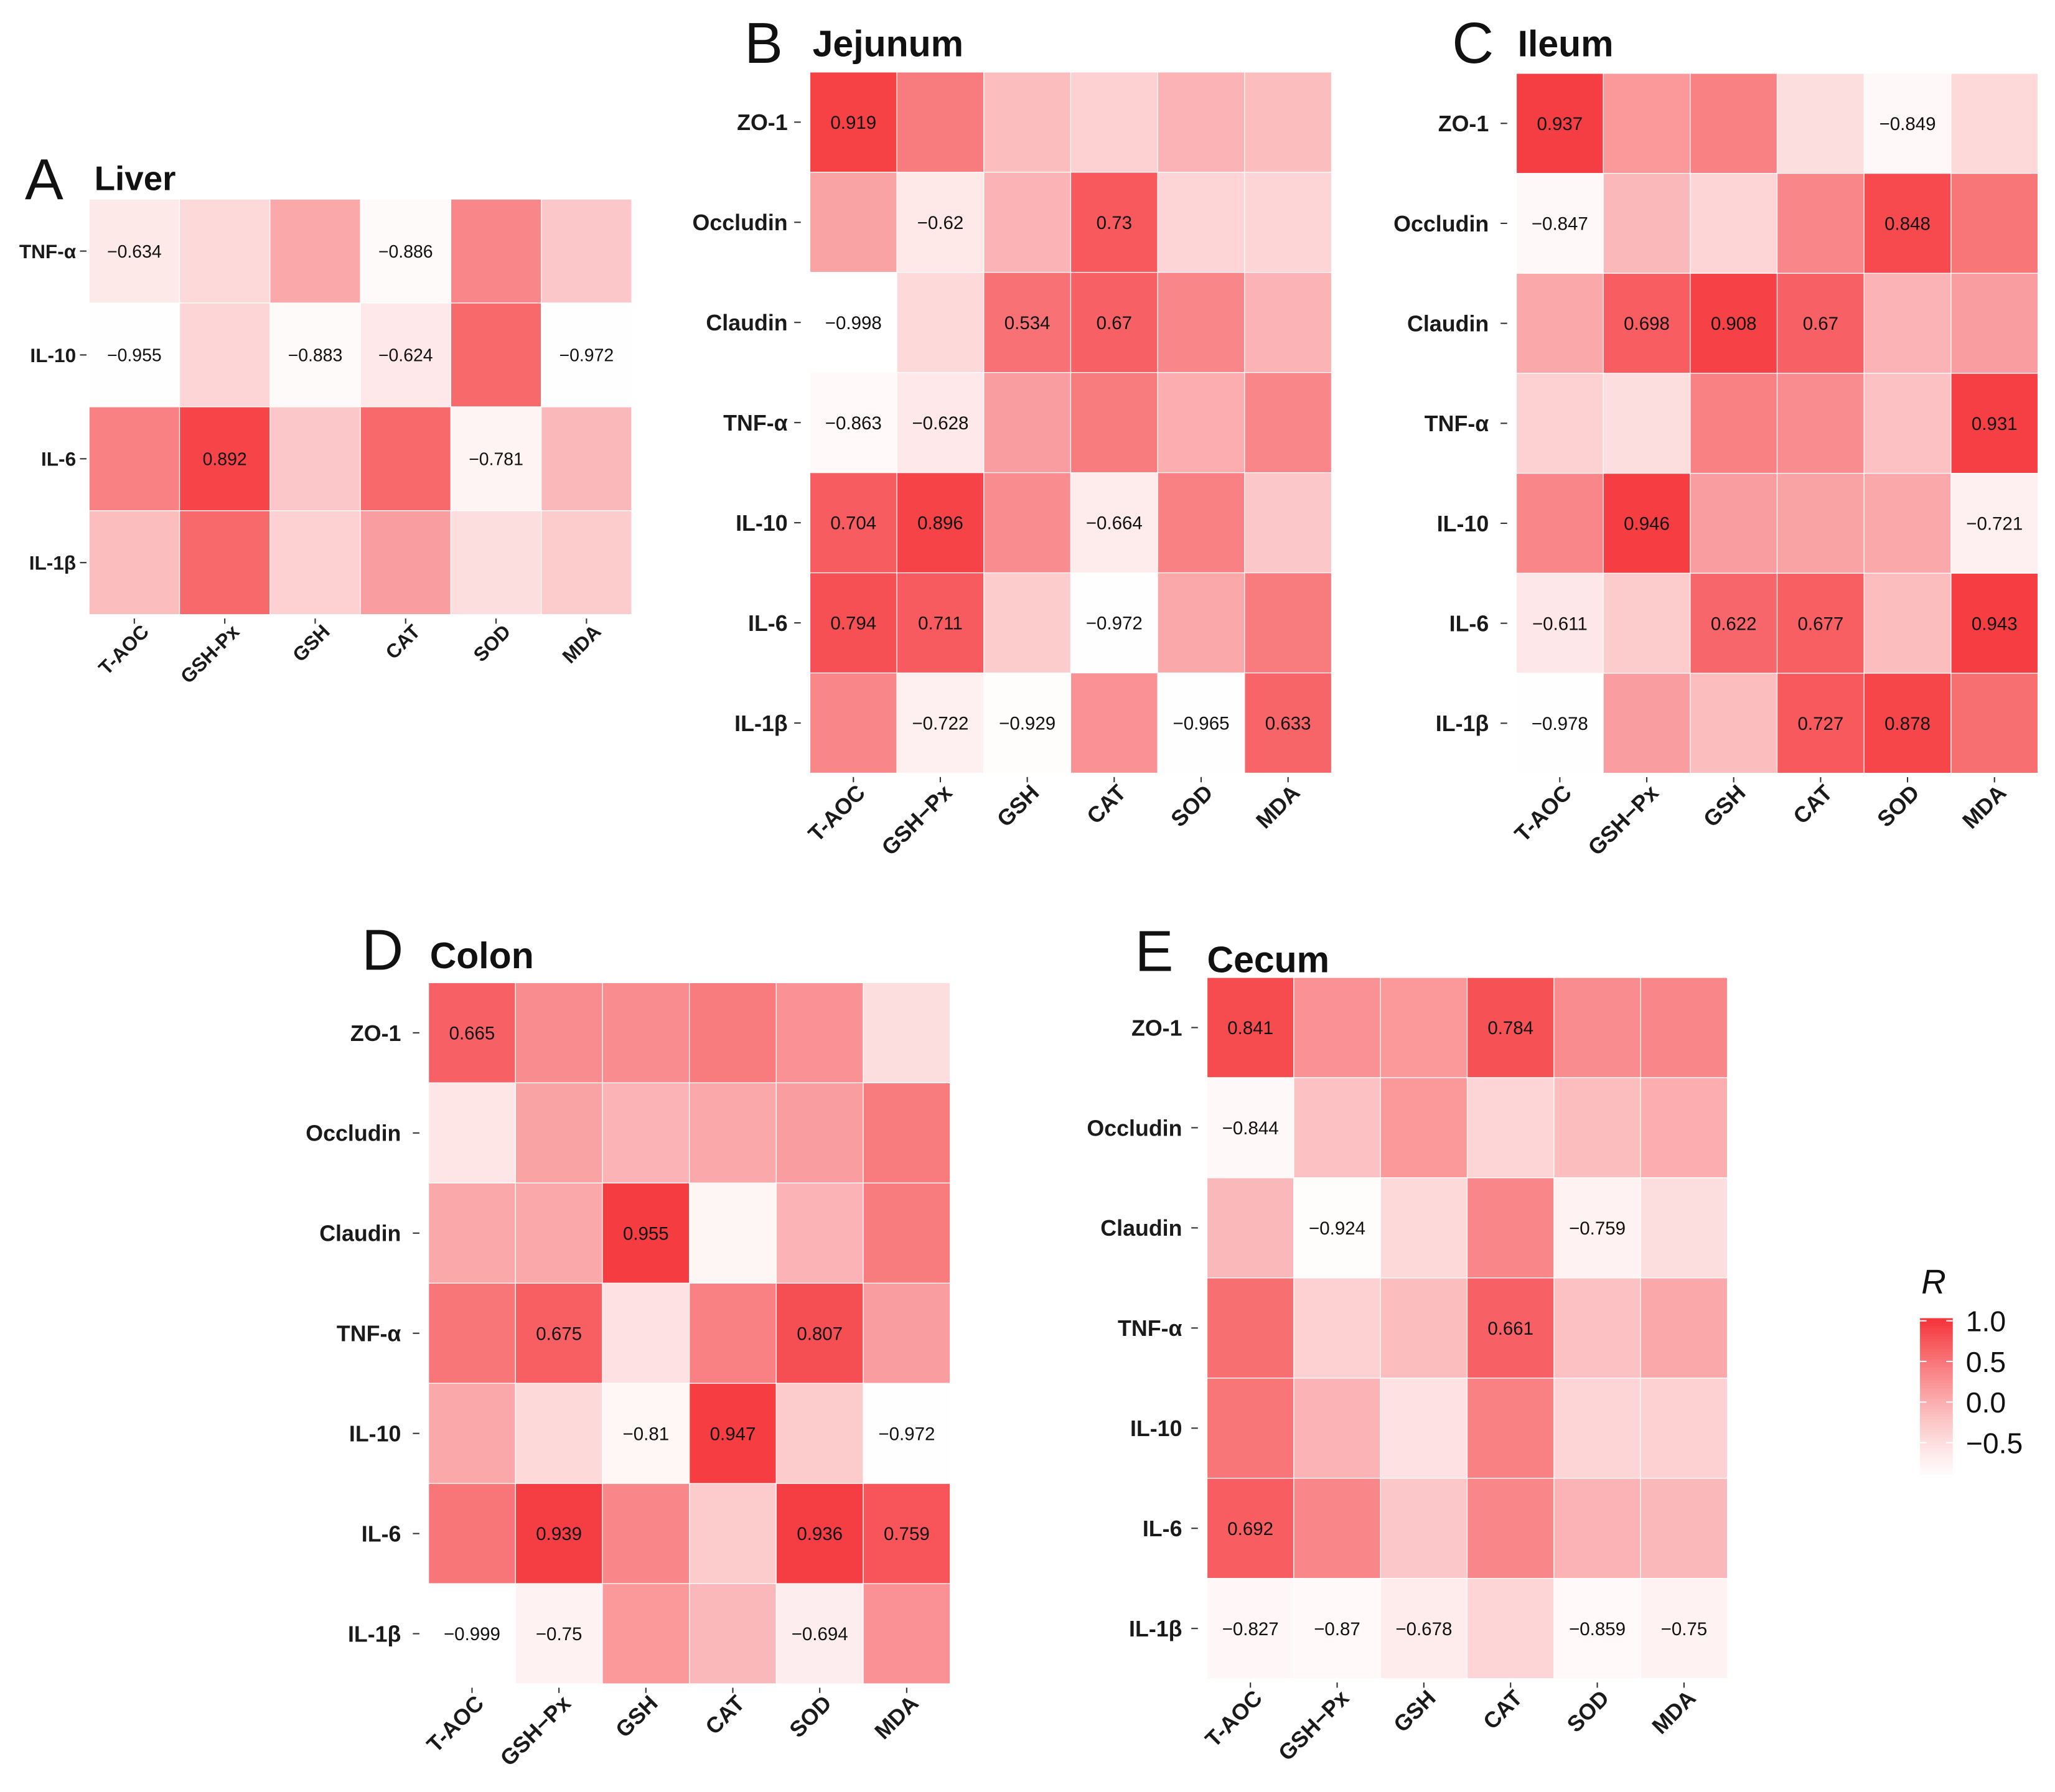 Image resolution: width=2055 pixels, height=1792 pixels. What do you see at coordinates (1995, 624) in the screenshot?
I see `cell-value-label: 0.943` at bounding box center [1995, 624].